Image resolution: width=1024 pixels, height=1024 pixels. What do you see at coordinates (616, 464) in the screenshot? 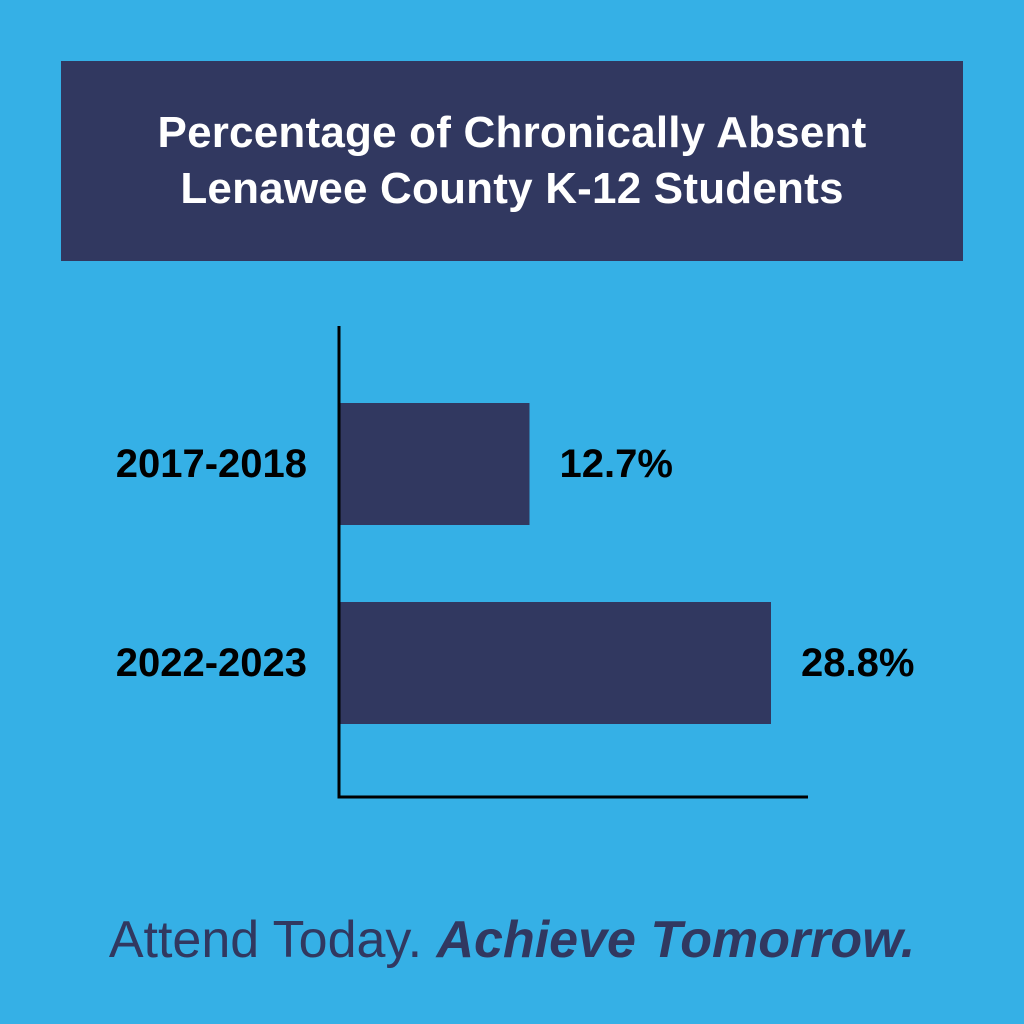
I see `value-label-2017-2018: 12.7%` at bounding box center [616, 464].